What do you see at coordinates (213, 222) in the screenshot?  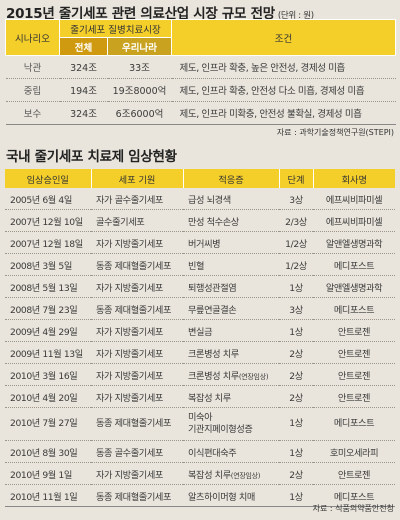 I see `indication-text: 만성 척수손상` at bounding box center [213, 222].